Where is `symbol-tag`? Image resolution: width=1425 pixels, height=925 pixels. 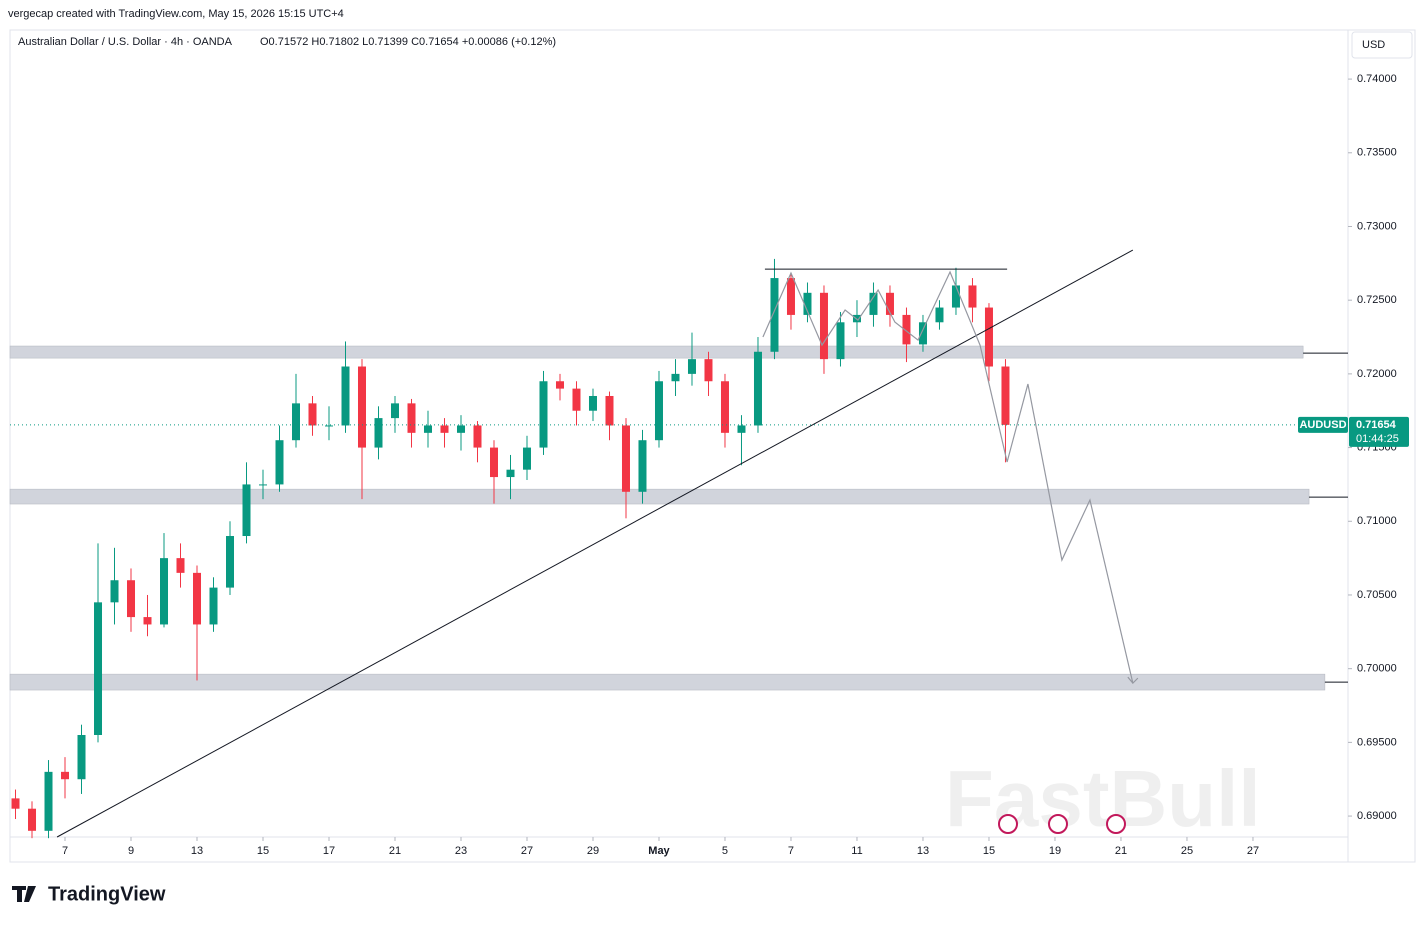
symbol-tag is located at coordinates (1323, 424).